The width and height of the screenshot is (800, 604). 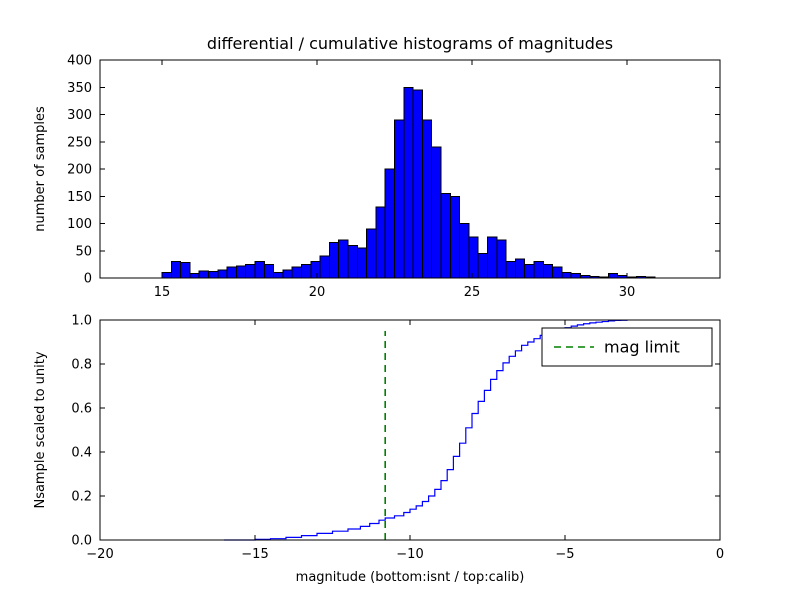 I want to click on legend: mag limit, so click(x=627, y=347).